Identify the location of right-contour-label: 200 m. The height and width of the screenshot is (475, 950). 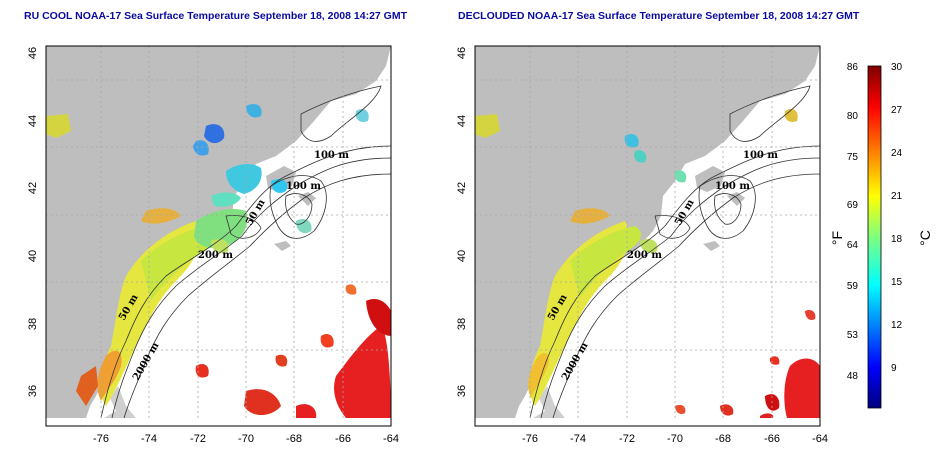
(644, 255).